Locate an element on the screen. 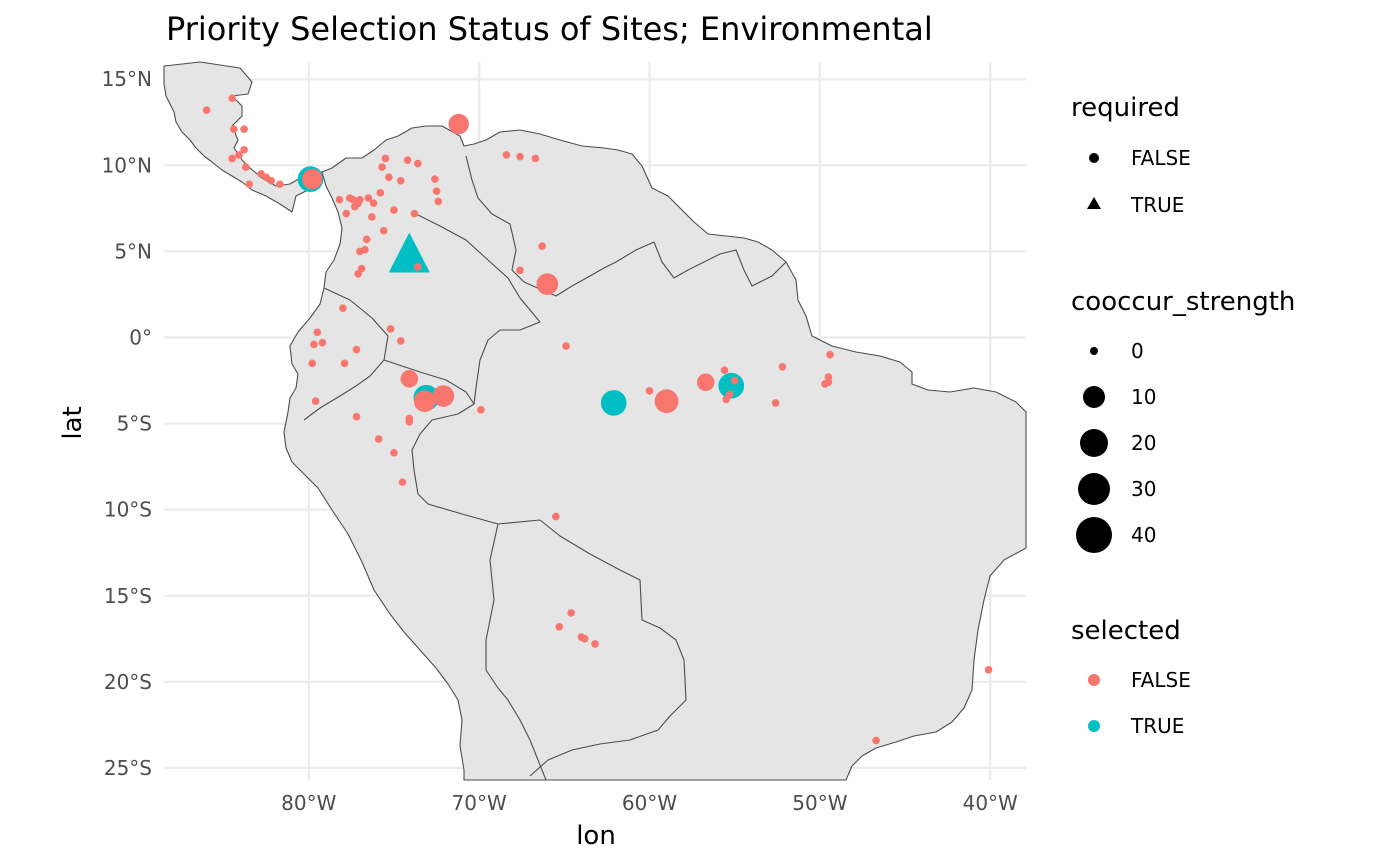 This screenshot has height=865, width=1400. x-tick-label: 60°W is located at coordinates (649, 803).